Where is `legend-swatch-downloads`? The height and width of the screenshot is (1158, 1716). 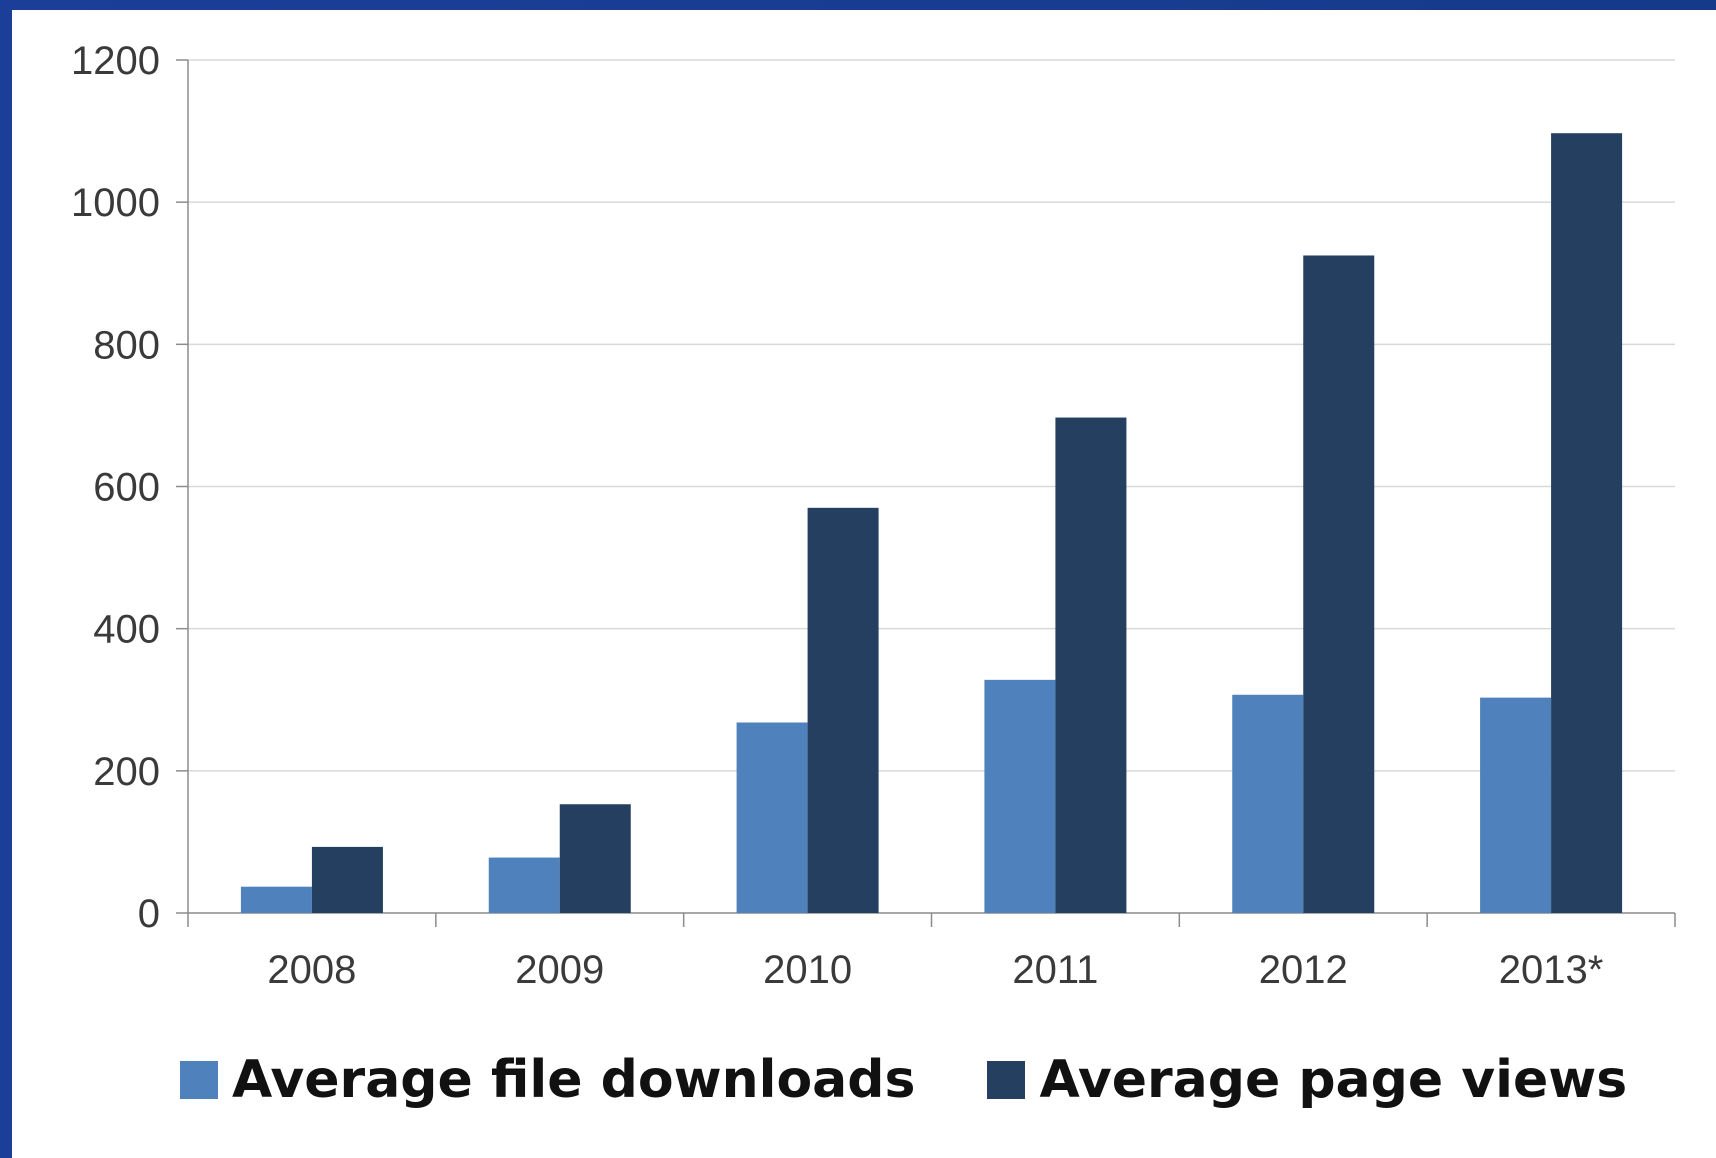 legend-swatch-downloads is located at coordinates (199, 1080).